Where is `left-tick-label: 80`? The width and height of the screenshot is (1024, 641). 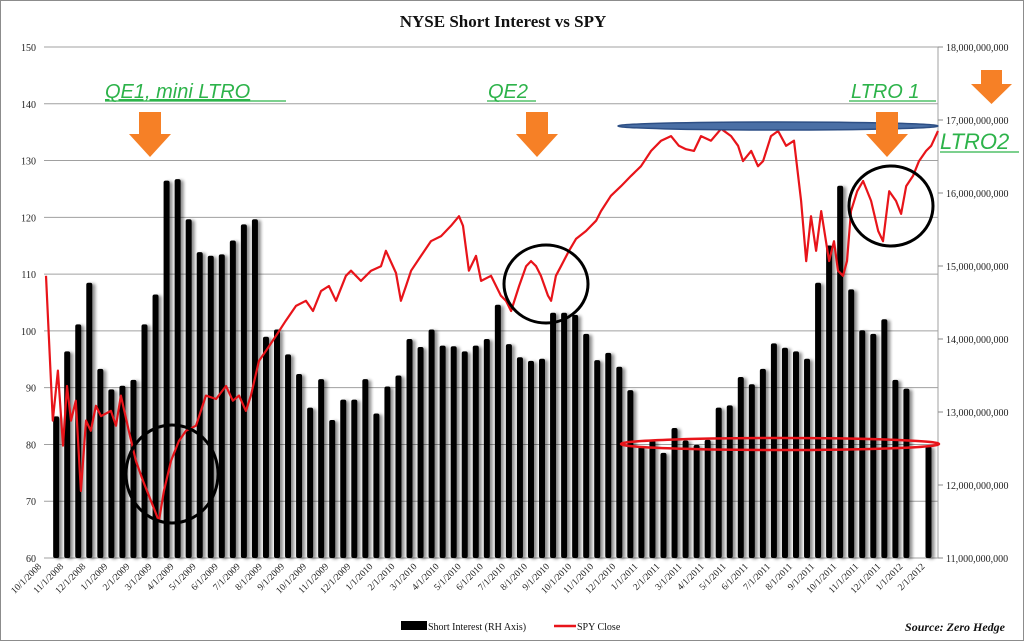
left-tick-label: 80 is located at coordinates (31, 445).